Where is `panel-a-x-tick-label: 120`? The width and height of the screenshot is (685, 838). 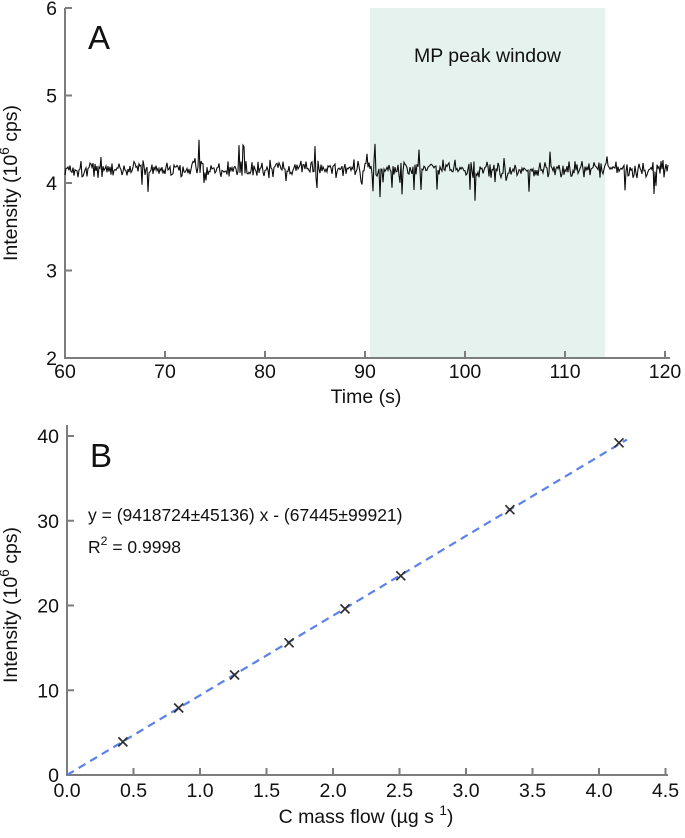 panel-a-x-tick-label: 120 is located at coordinates (665, 372).